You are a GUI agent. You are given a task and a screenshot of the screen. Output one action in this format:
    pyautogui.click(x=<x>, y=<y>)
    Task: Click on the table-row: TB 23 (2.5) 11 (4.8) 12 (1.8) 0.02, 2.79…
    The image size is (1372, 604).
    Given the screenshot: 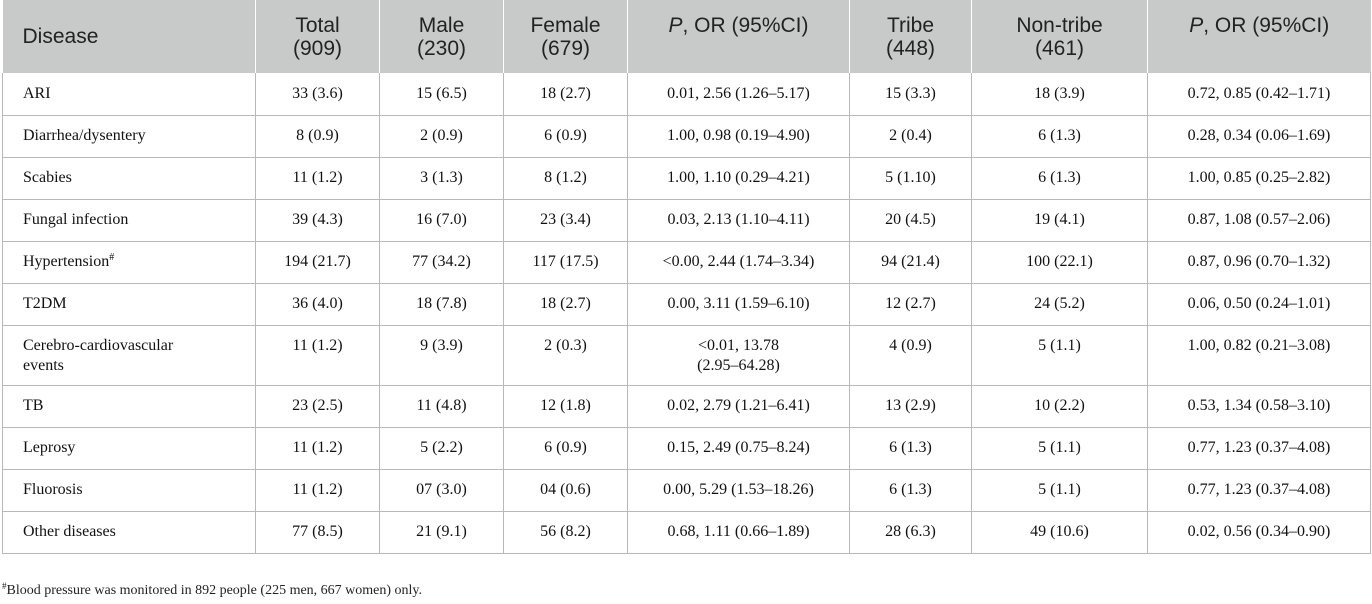 What is the action you would take?
    pyautogui.click(x=686, y=406)
    